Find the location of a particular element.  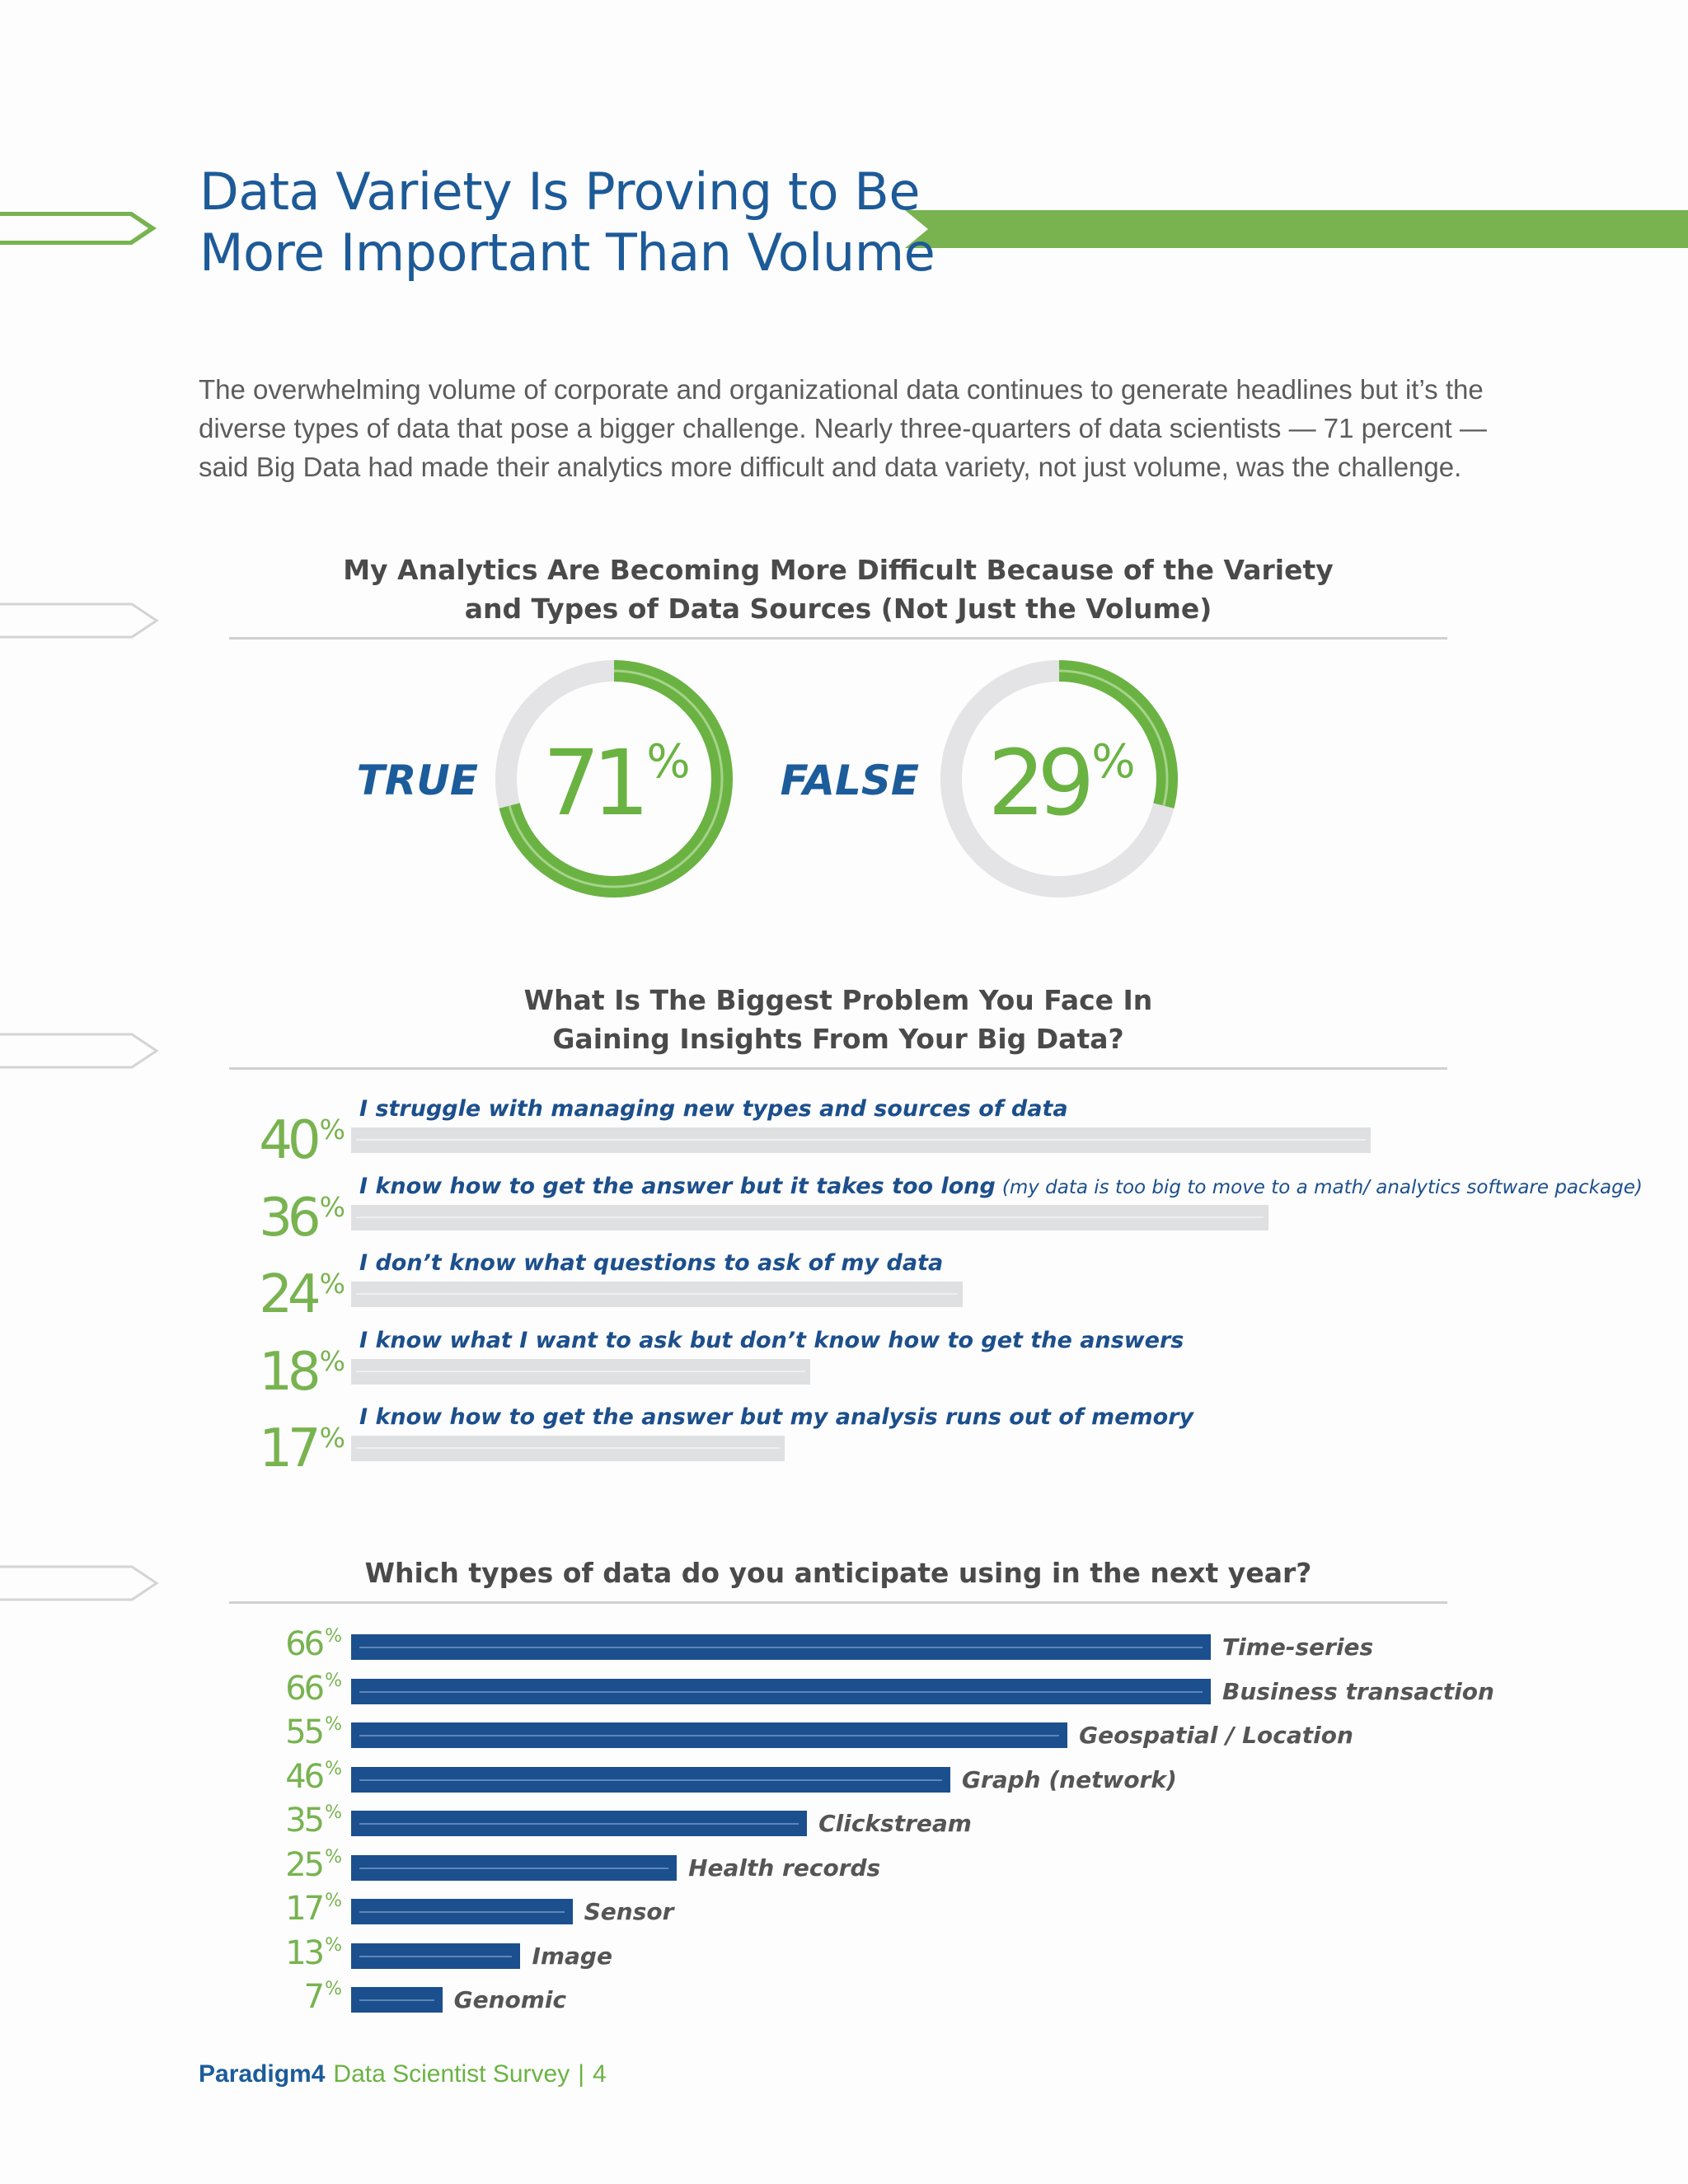

datatype-3-percent-unit: % is located at coordinates (333, 1724).